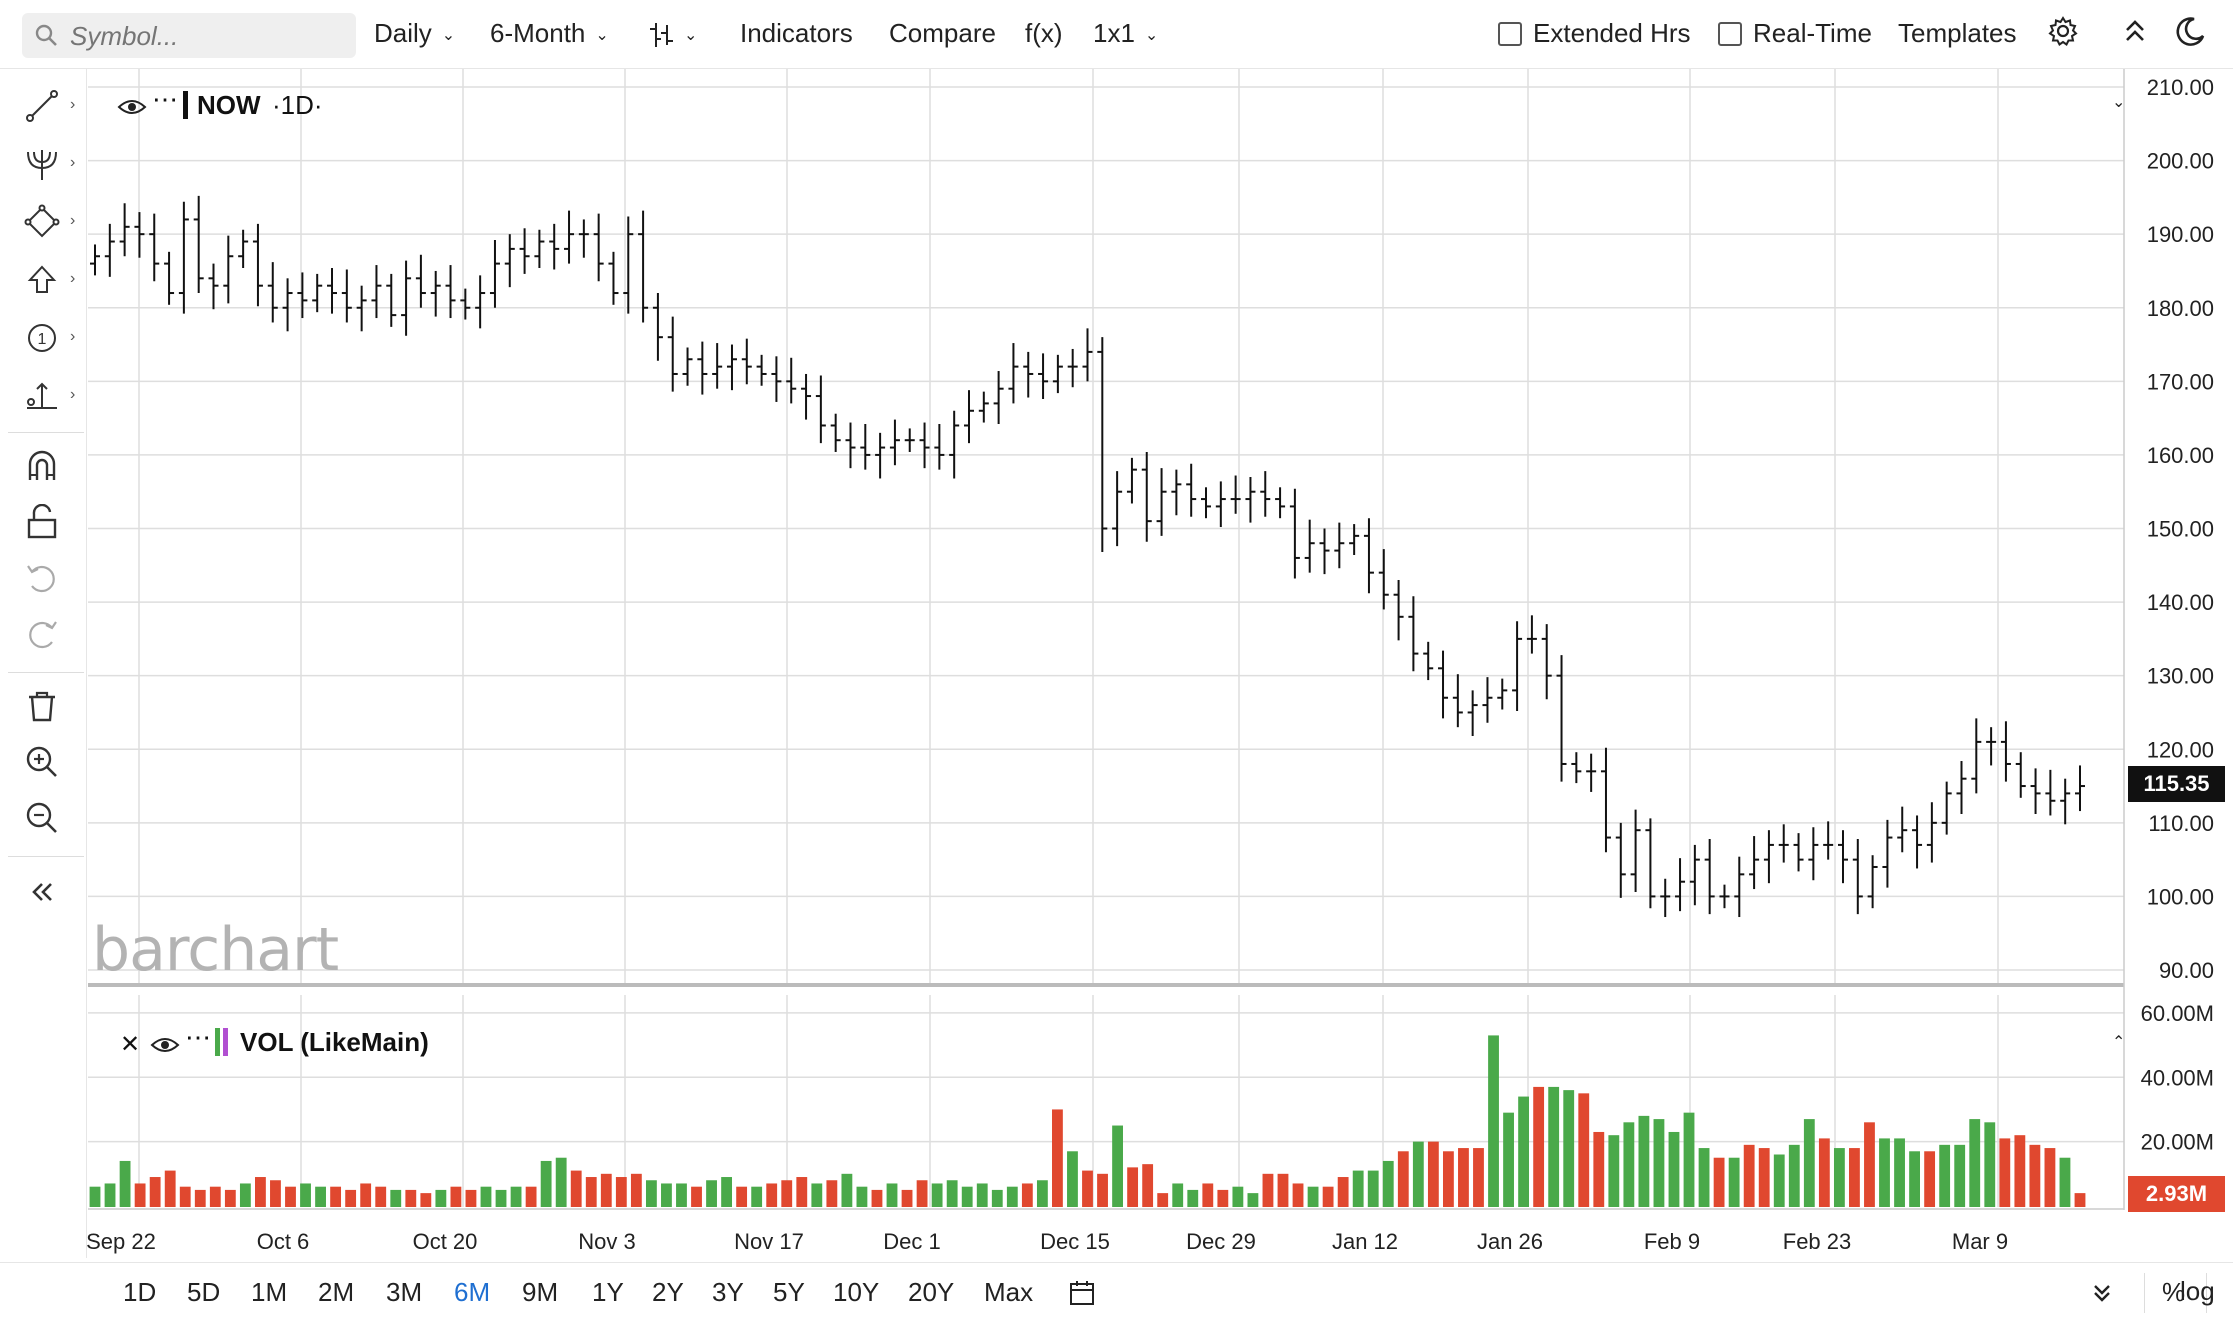  Describe the element at coordinates (42, 762) in the screenshot. I see `zoom-in-icon` at that location.